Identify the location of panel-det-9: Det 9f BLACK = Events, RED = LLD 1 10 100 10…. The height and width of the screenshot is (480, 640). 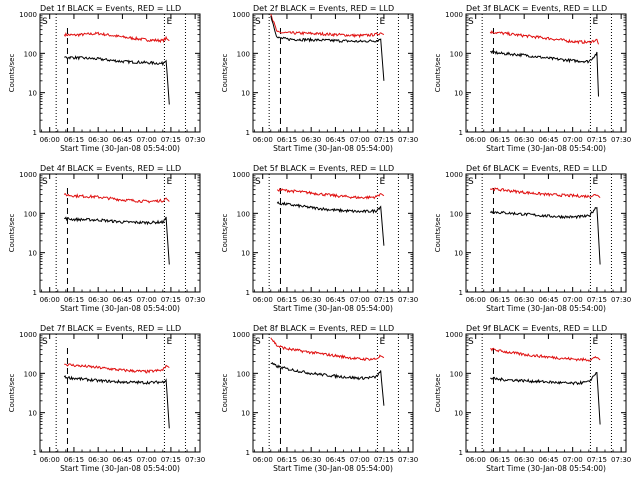
(532, 398).